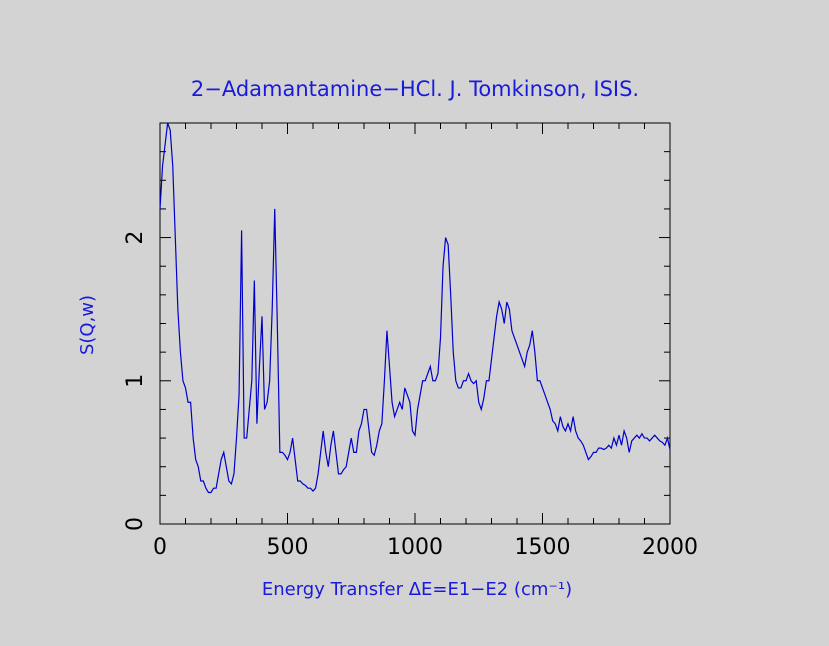 Image resolution: width=829 pixels, height=646 pixels. I want to click on x-tick-label: 0, so click(160, 547).